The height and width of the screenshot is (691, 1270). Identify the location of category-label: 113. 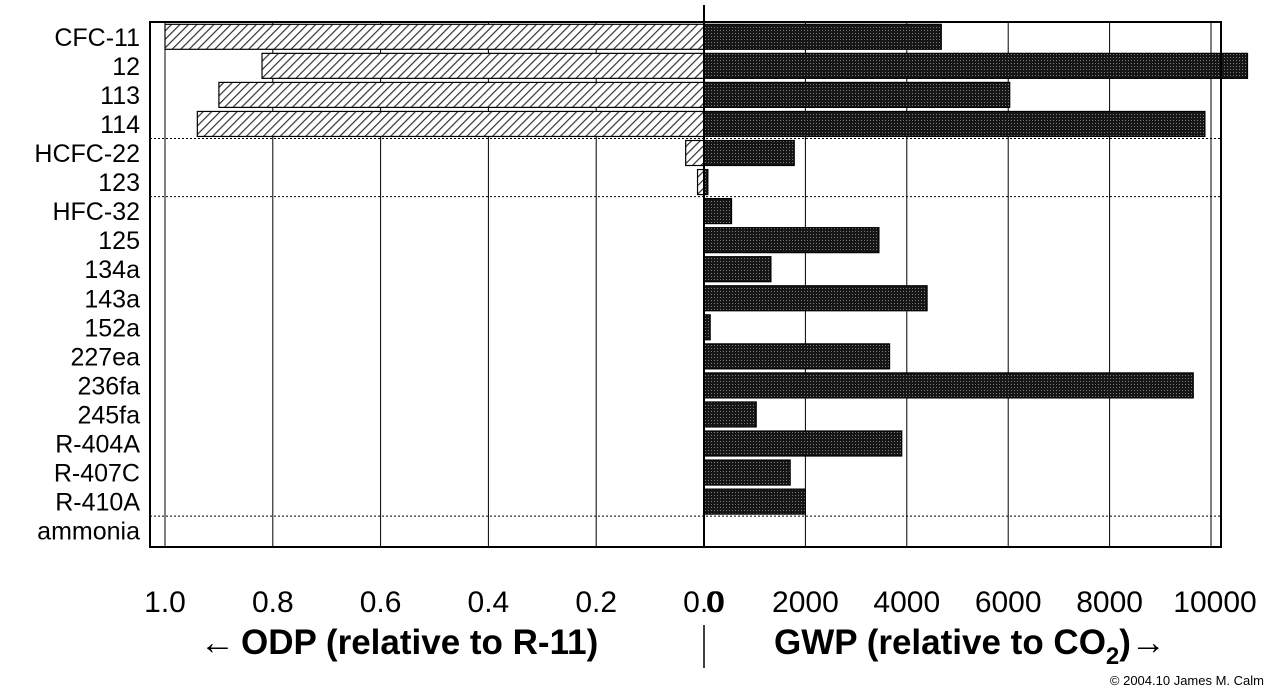
(120, 96).